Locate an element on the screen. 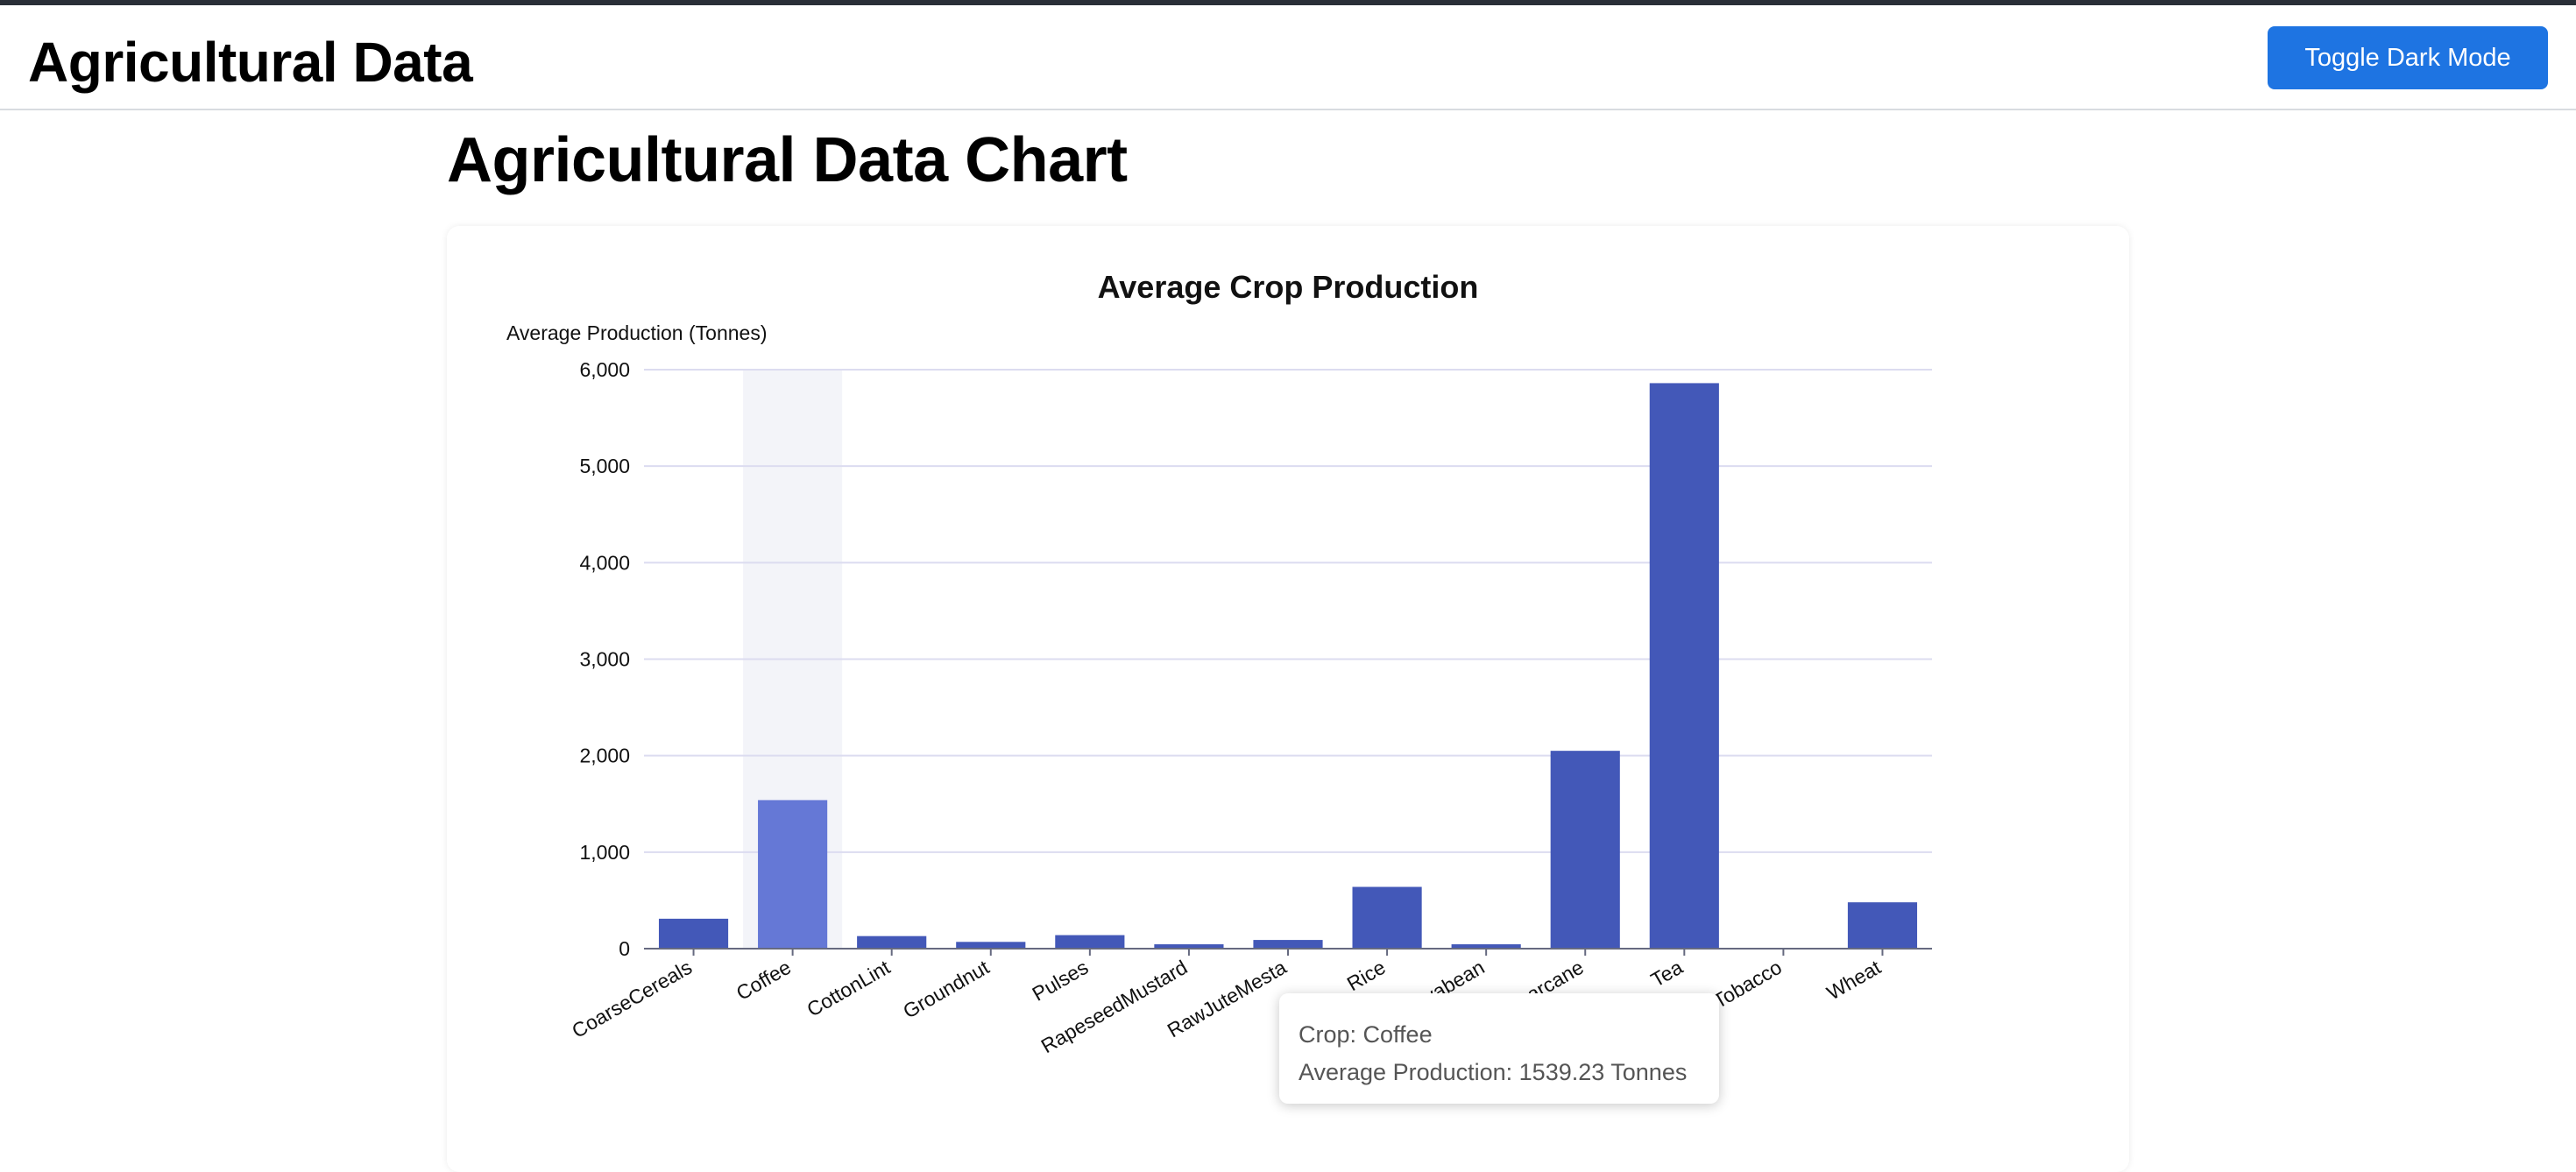 The width and height of the screenshot is (2576, 1172). bar-coffee is located at coordinates (793, 874).